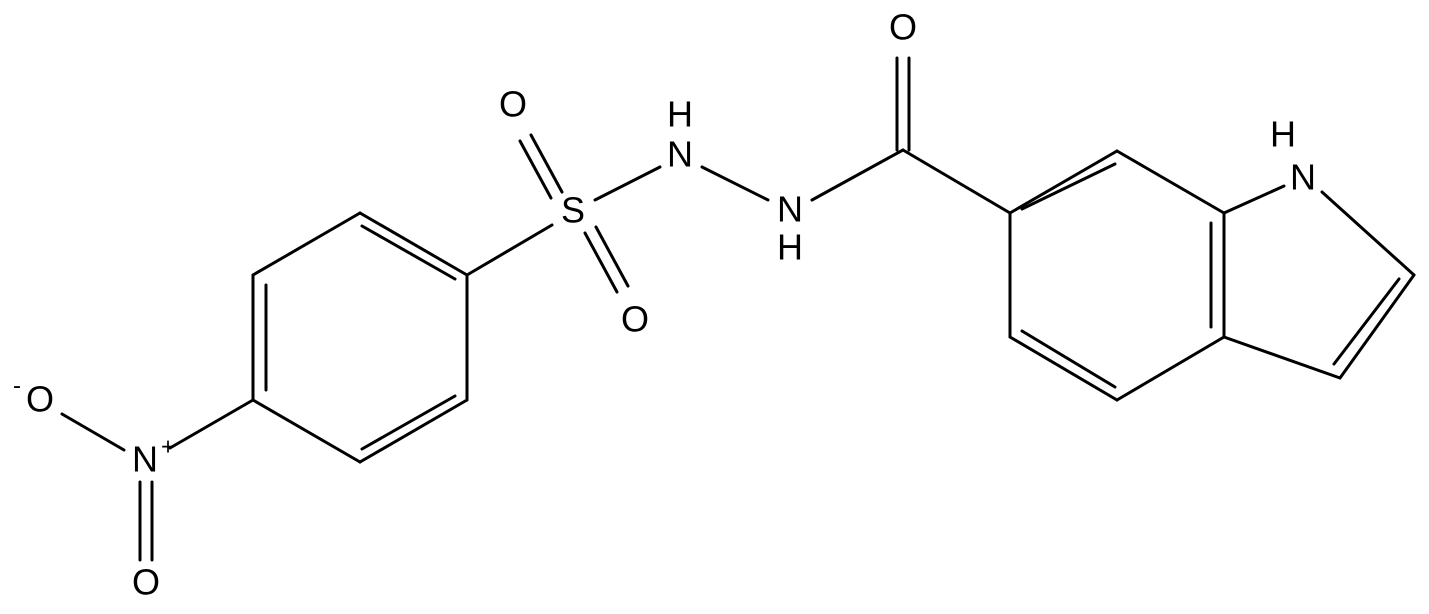 The height and width of the screenshot is (614, 1429). I want to click on atom-label: S, so click(573, 210).